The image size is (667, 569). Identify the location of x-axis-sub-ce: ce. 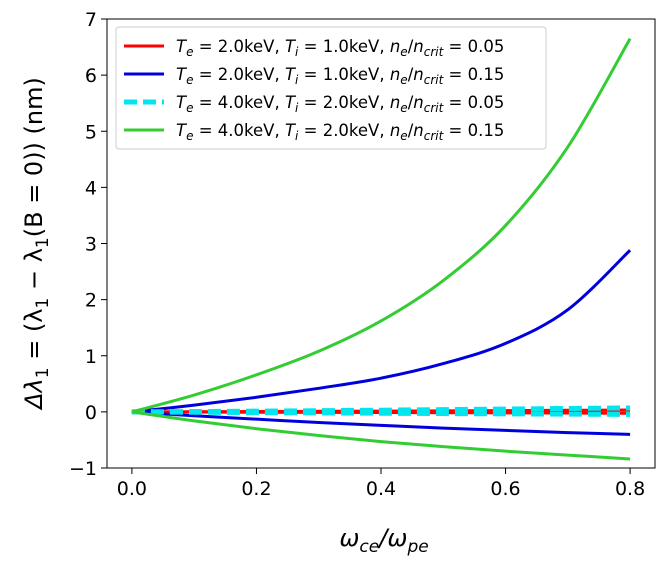
(369, 547).